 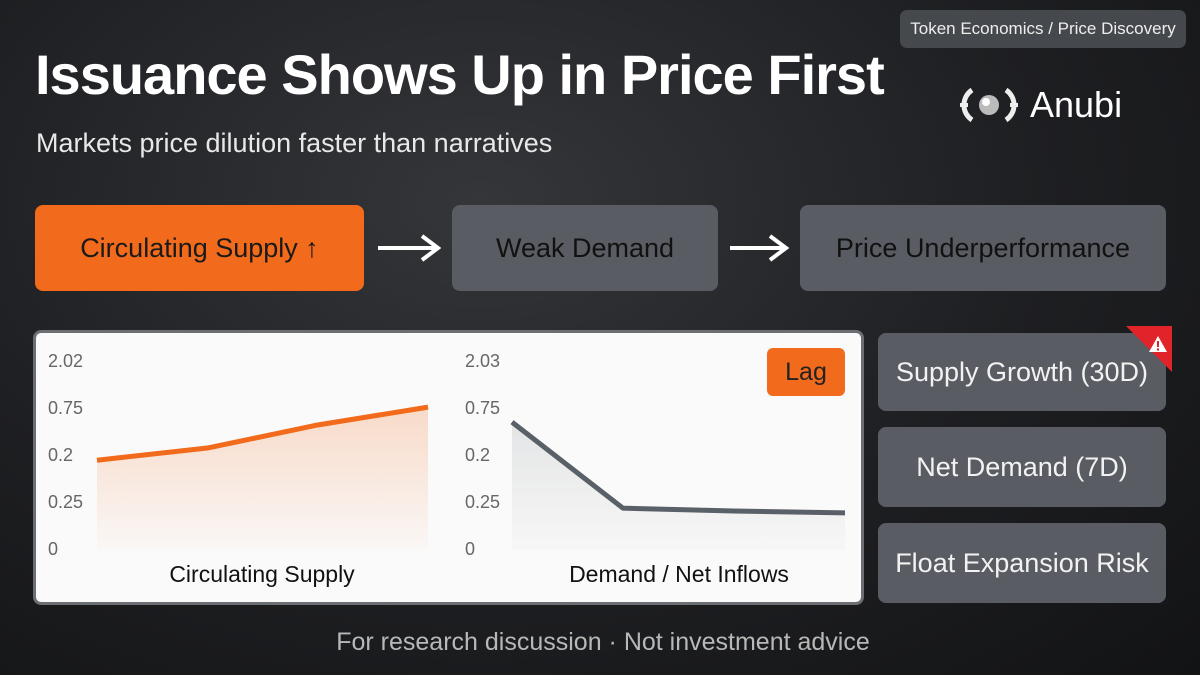 I want to click on tag: Token Economics / Price Discovery, so click(x=1043, y=29).